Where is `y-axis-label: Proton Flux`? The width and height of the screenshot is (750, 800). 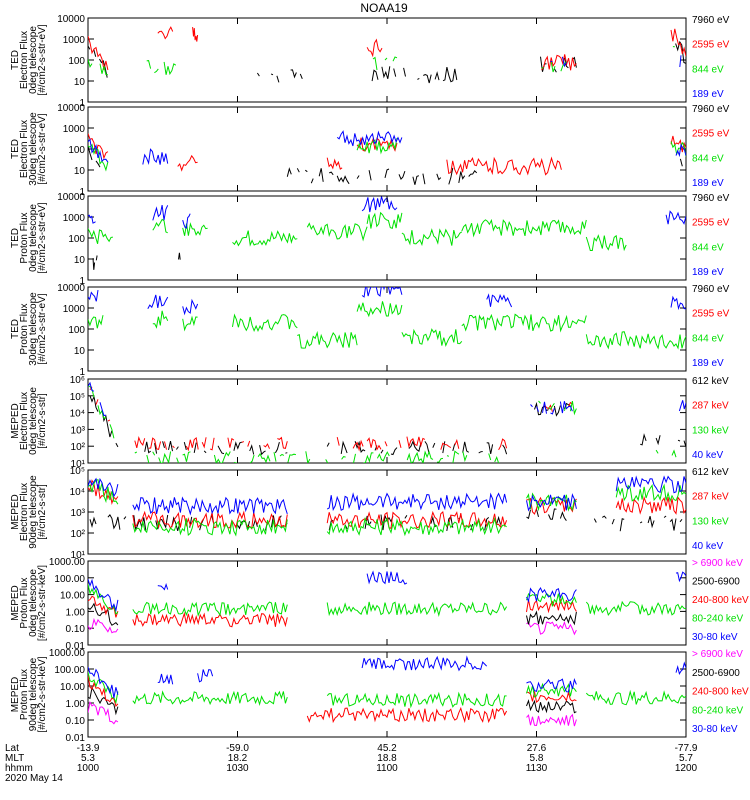 y-axis-label: Proton Flux is located at coordinates (24, 328).